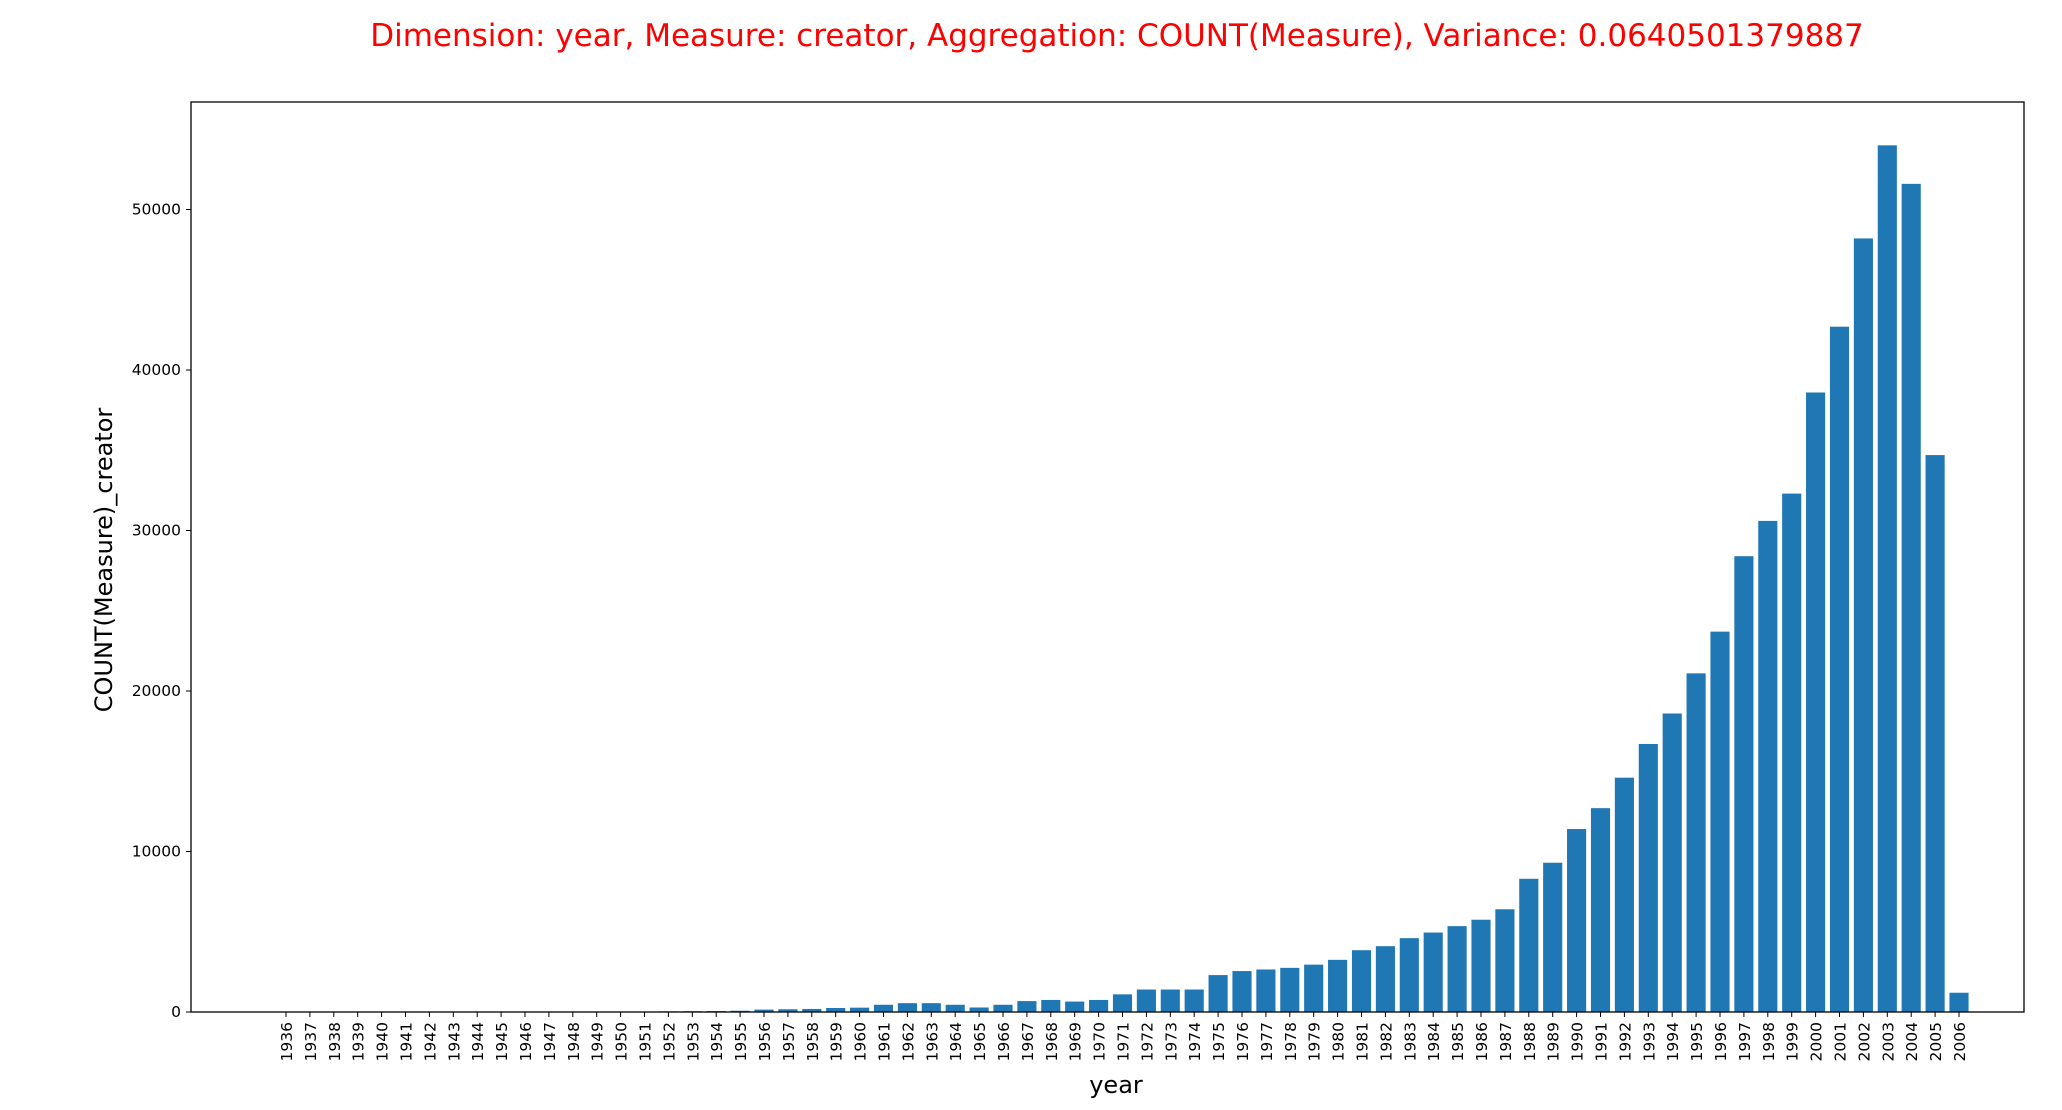 The image size is (2062, 1110). I want to click on x-tick-label: 2000, so click(1817, 1041).